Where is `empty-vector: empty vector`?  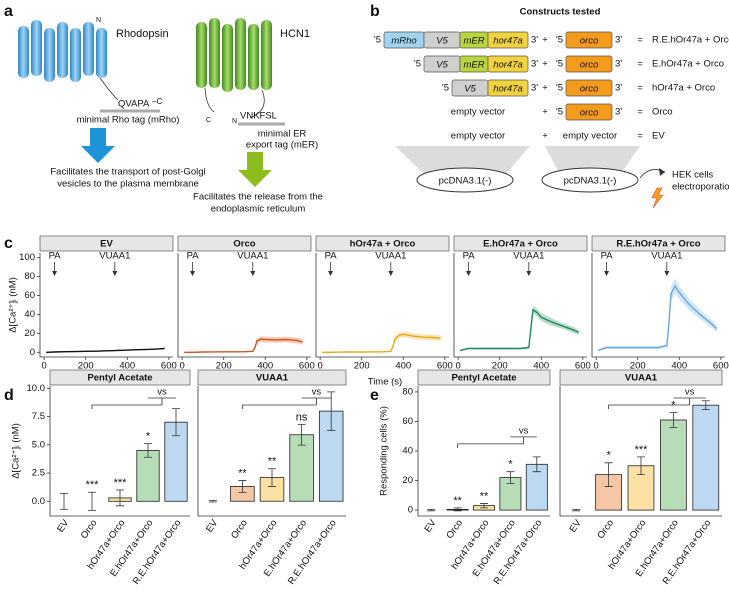
empty-vector: empty vector is located at coordinates (478, 136).